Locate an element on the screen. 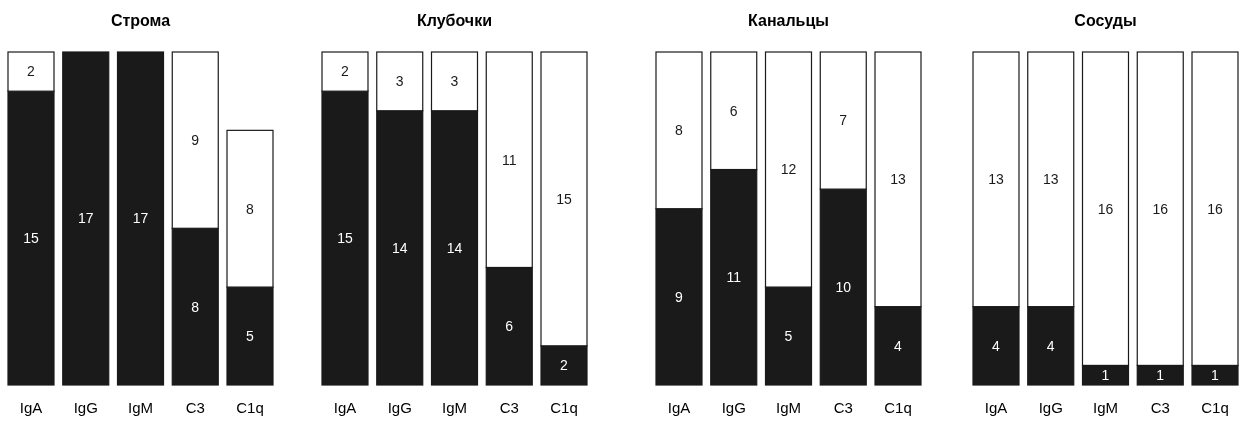 The width and height of the screenshot is (1249, 427). chart-title: Строма is located at coordinates (140, 20).